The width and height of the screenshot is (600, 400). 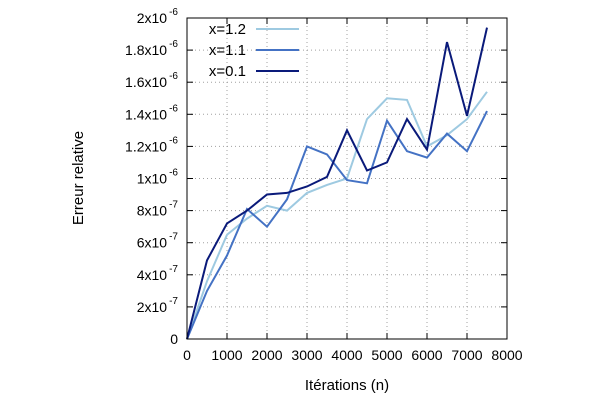 I want to click on x-tick-label: 5000, so click(x=386, y=355).